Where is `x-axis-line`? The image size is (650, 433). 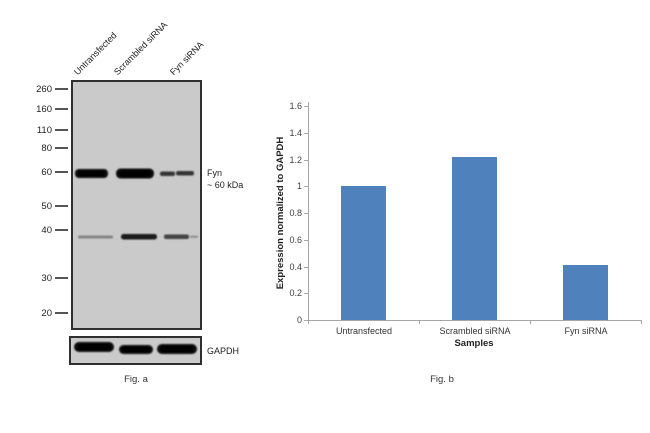 x-axis-line is located at coordinates (475, 320).